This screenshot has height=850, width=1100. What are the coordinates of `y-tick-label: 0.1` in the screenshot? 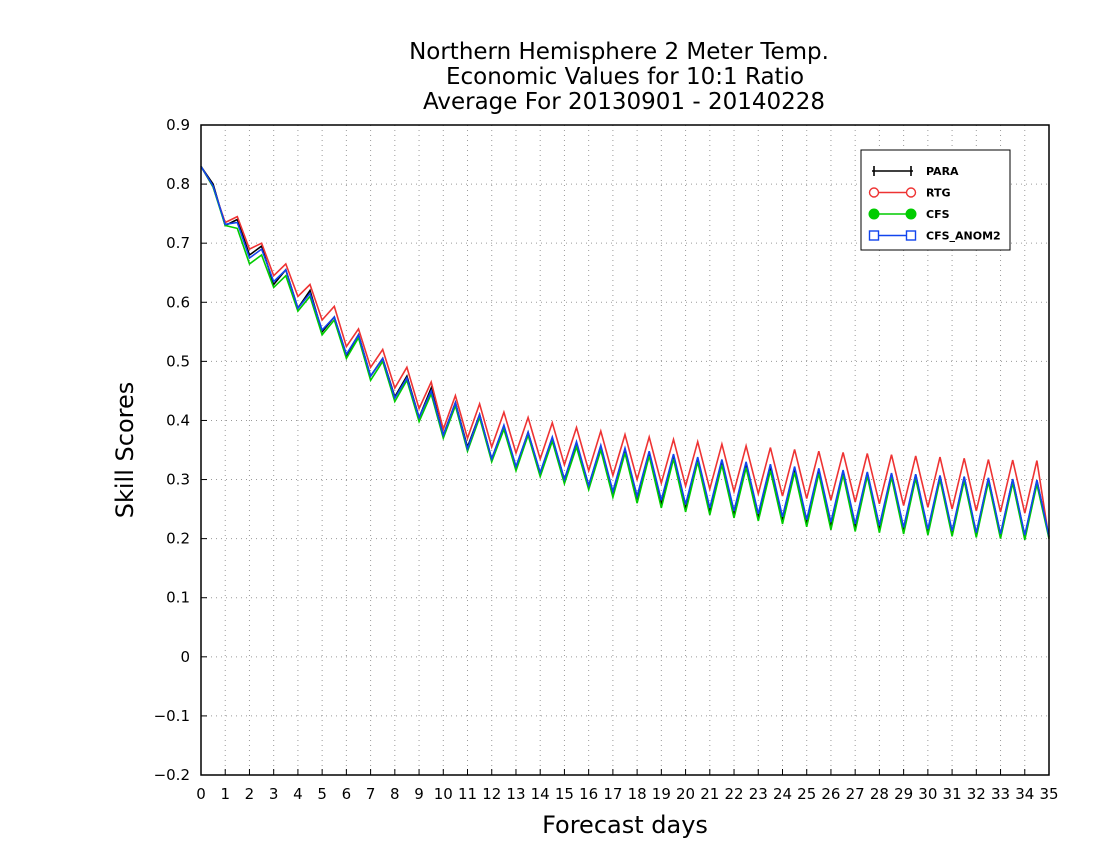 It's located at (178, 598).